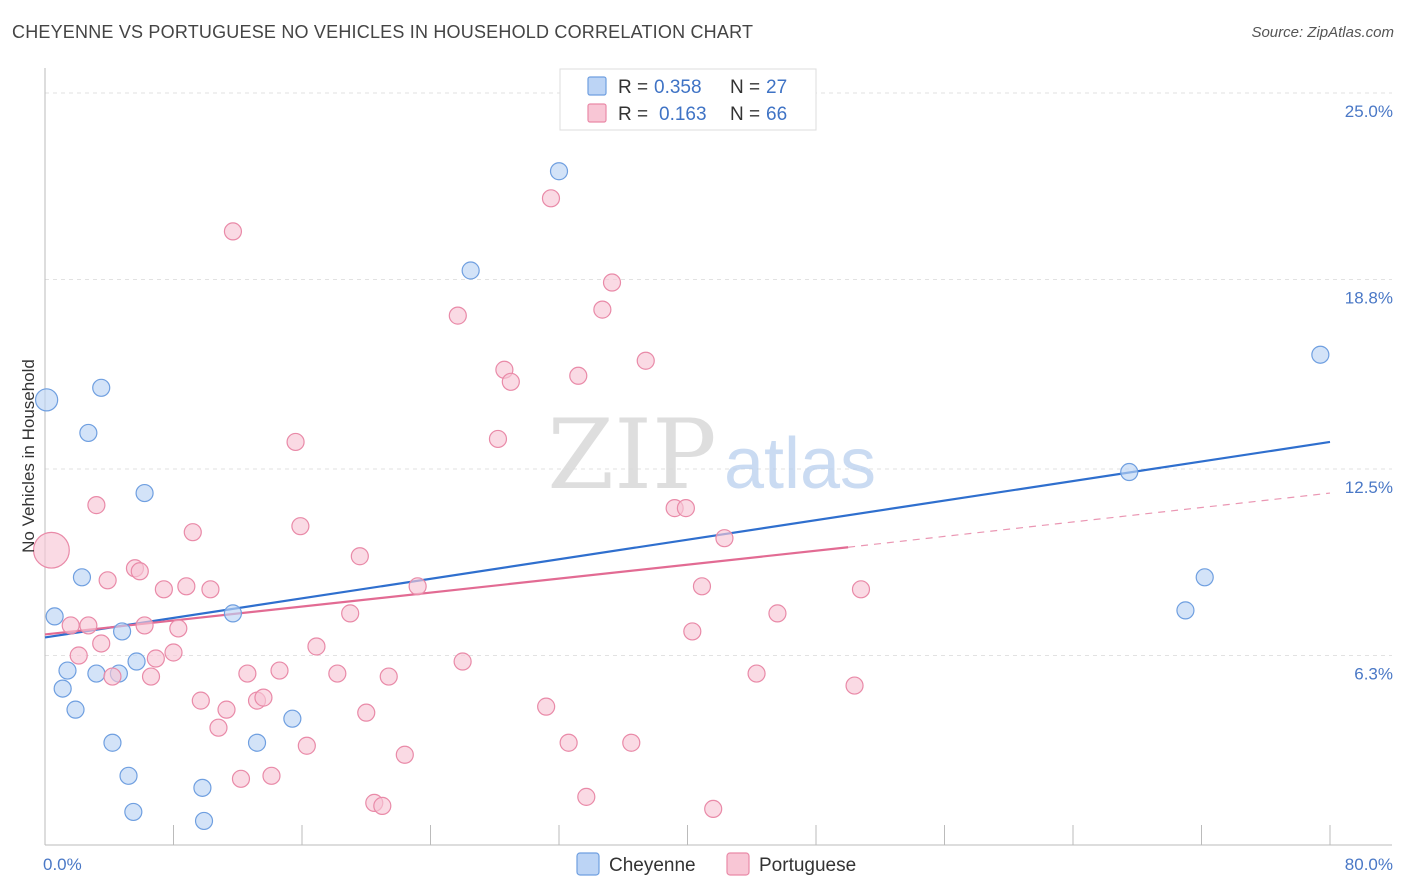  Describe the element at coordinates (800, 464) in the screenshot. I see `watermark-atlas: atlas` at that location.